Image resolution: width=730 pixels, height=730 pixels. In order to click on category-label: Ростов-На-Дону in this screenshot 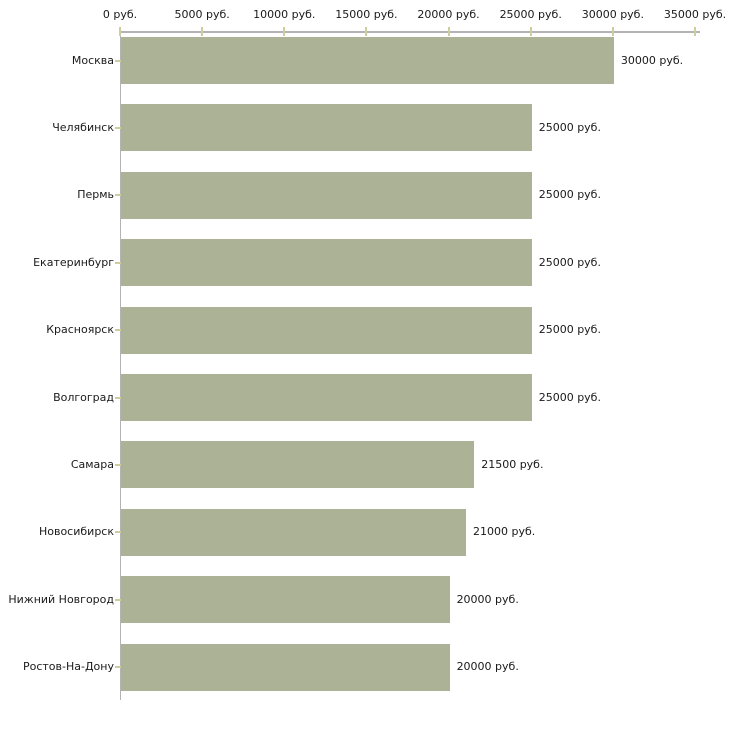, I will do `click(68, 667)`.